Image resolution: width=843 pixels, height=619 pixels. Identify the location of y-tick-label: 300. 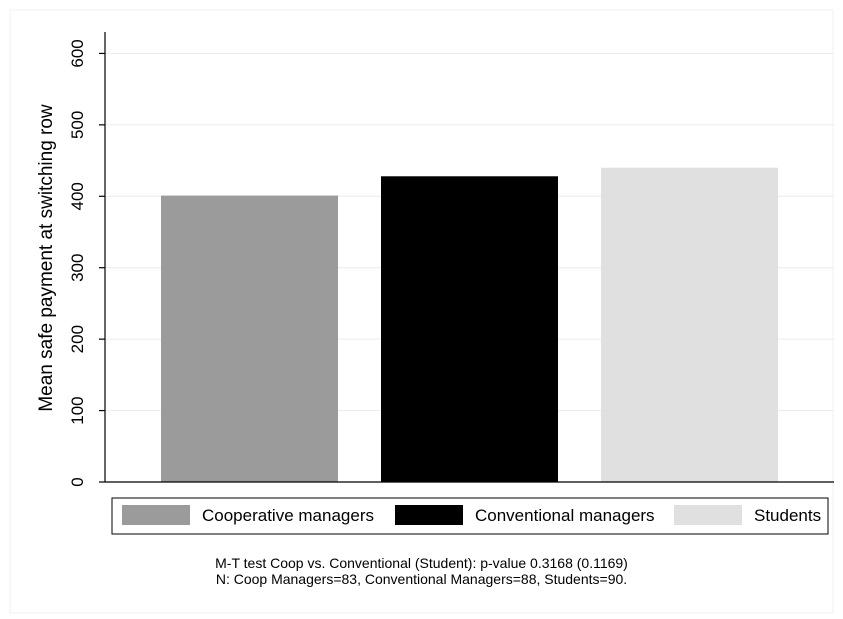
(77, 268).